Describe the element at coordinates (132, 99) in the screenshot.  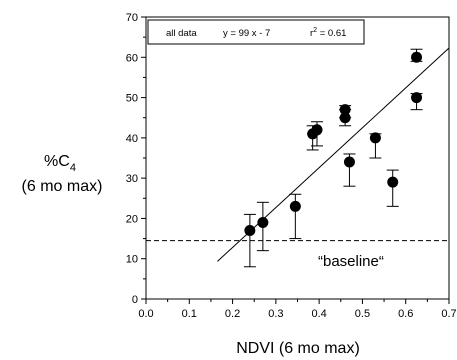
I see `y-tick-label: 50` at that location.